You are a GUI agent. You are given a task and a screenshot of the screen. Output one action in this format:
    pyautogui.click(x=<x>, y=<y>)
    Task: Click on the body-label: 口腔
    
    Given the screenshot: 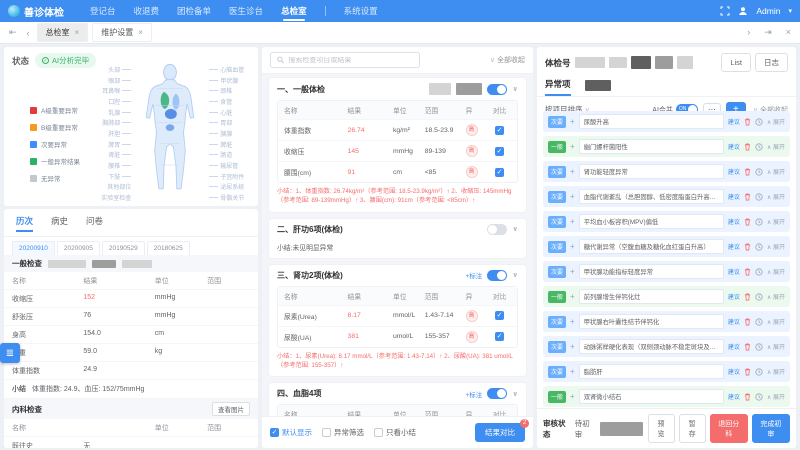 What is the action you would take?
    pyautogui.click(x=120, y=101)
    